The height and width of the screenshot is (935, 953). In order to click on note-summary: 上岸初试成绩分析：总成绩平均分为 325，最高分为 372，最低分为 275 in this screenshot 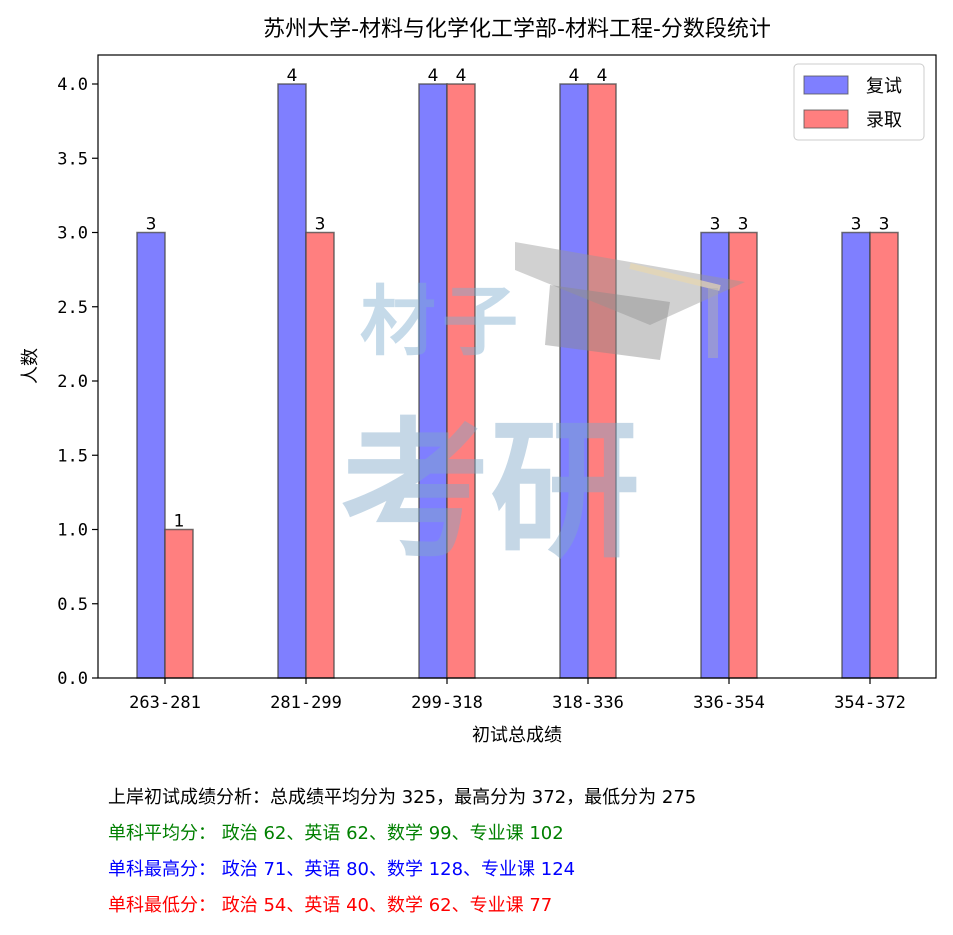, I will do `click(402, 797)`.